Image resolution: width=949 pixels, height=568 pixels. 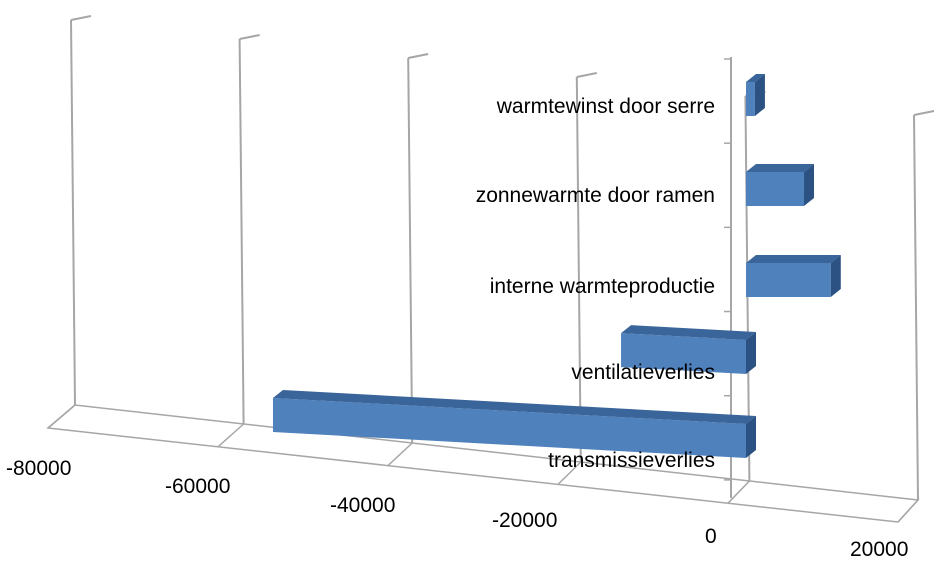 I want to click on category-label: interne warmteproductie, so click(x=602, y=286).